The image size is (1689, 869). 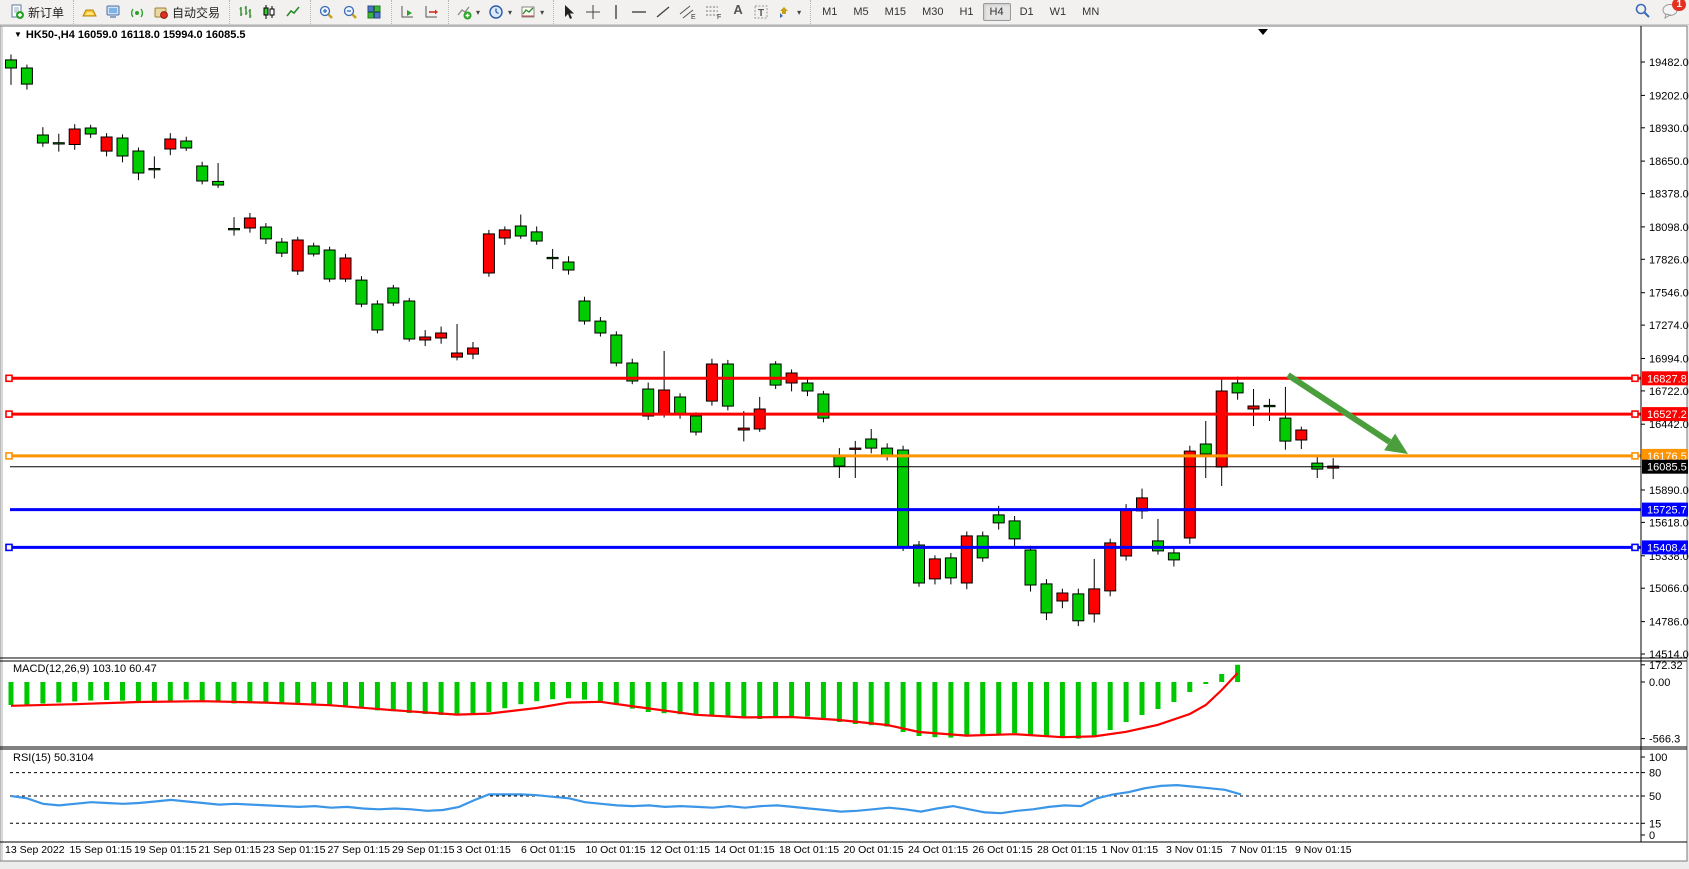 I want to click on svg-text: 16722.0, so click(x=1669, y=392).